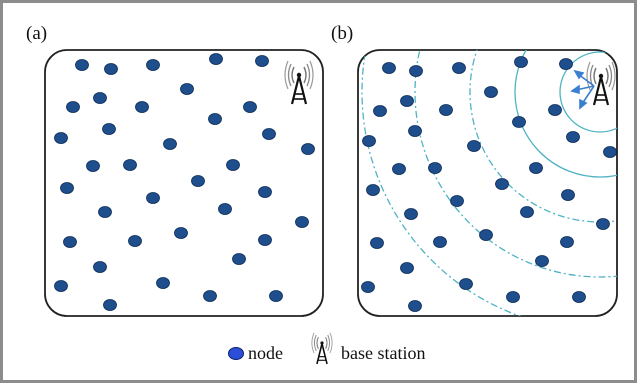  Describe the element at coordinates (383, 352) in the screenshot. I see `legend-station-label: base station` at that location.